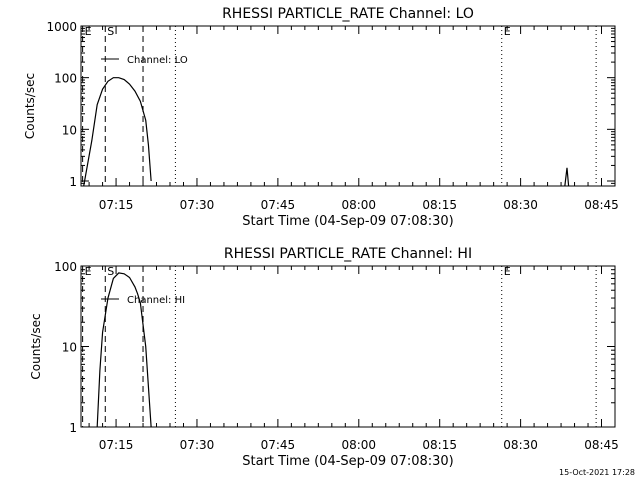 The height and width of the screenshot is (480, 640). Describe the element at coordinates (157, 60) in the screenshot. I see `legend-entry: Channel: LO` at that location.